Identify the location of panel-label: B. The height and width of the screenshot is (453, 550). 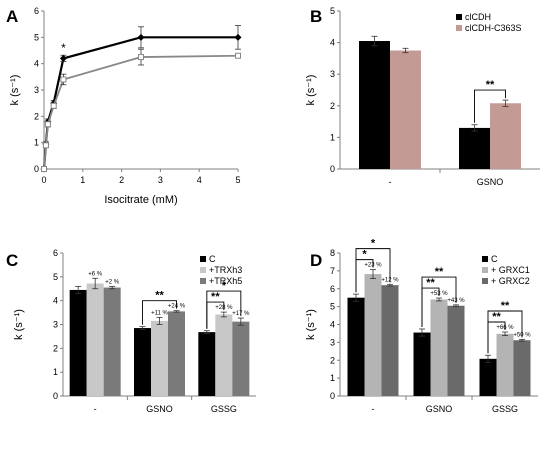
(316, 16).